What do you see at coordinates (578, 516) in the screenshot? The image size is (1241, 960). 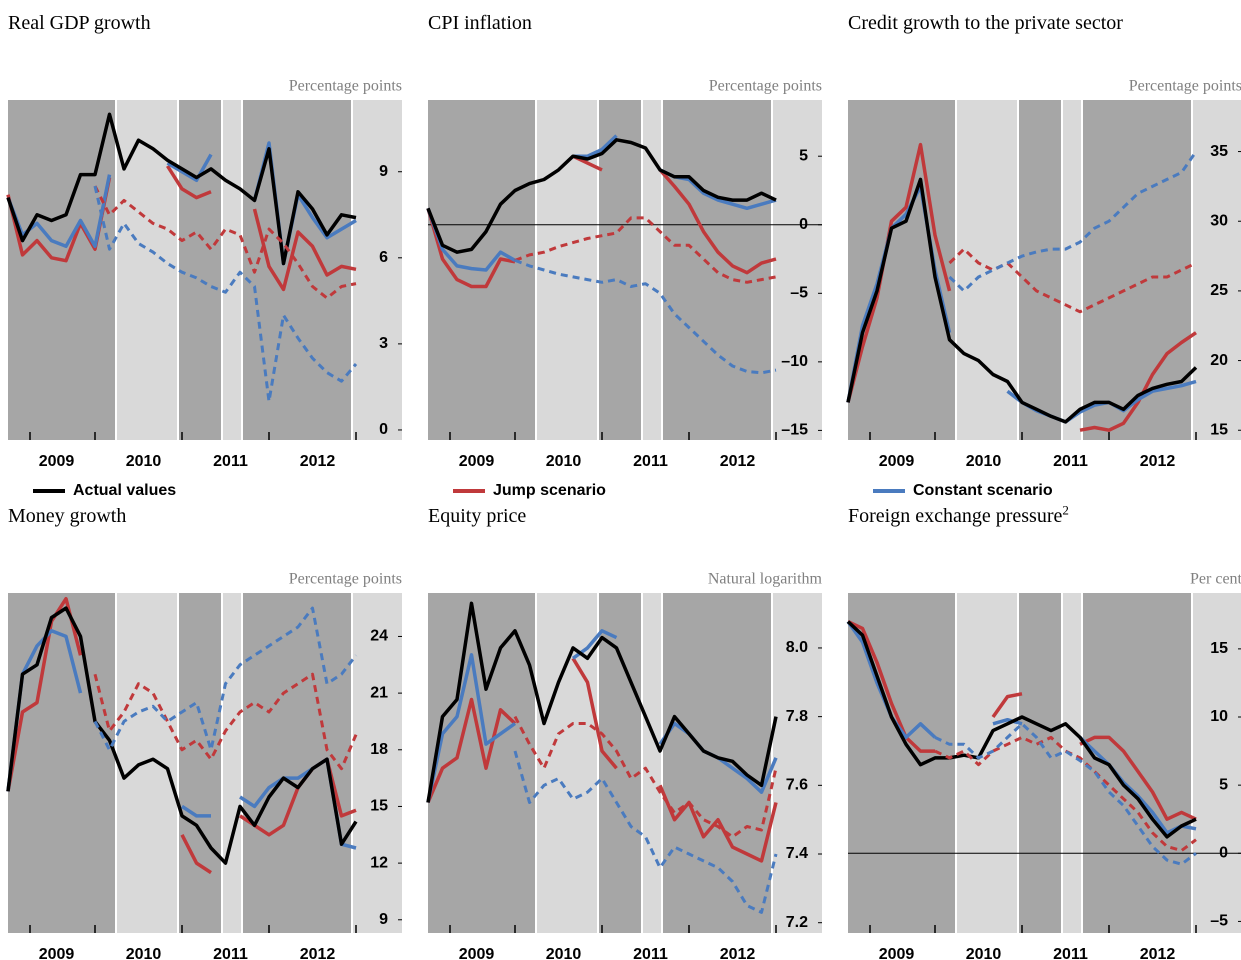 I see `panel-title: Equity price` at bounding box center [578, 516].